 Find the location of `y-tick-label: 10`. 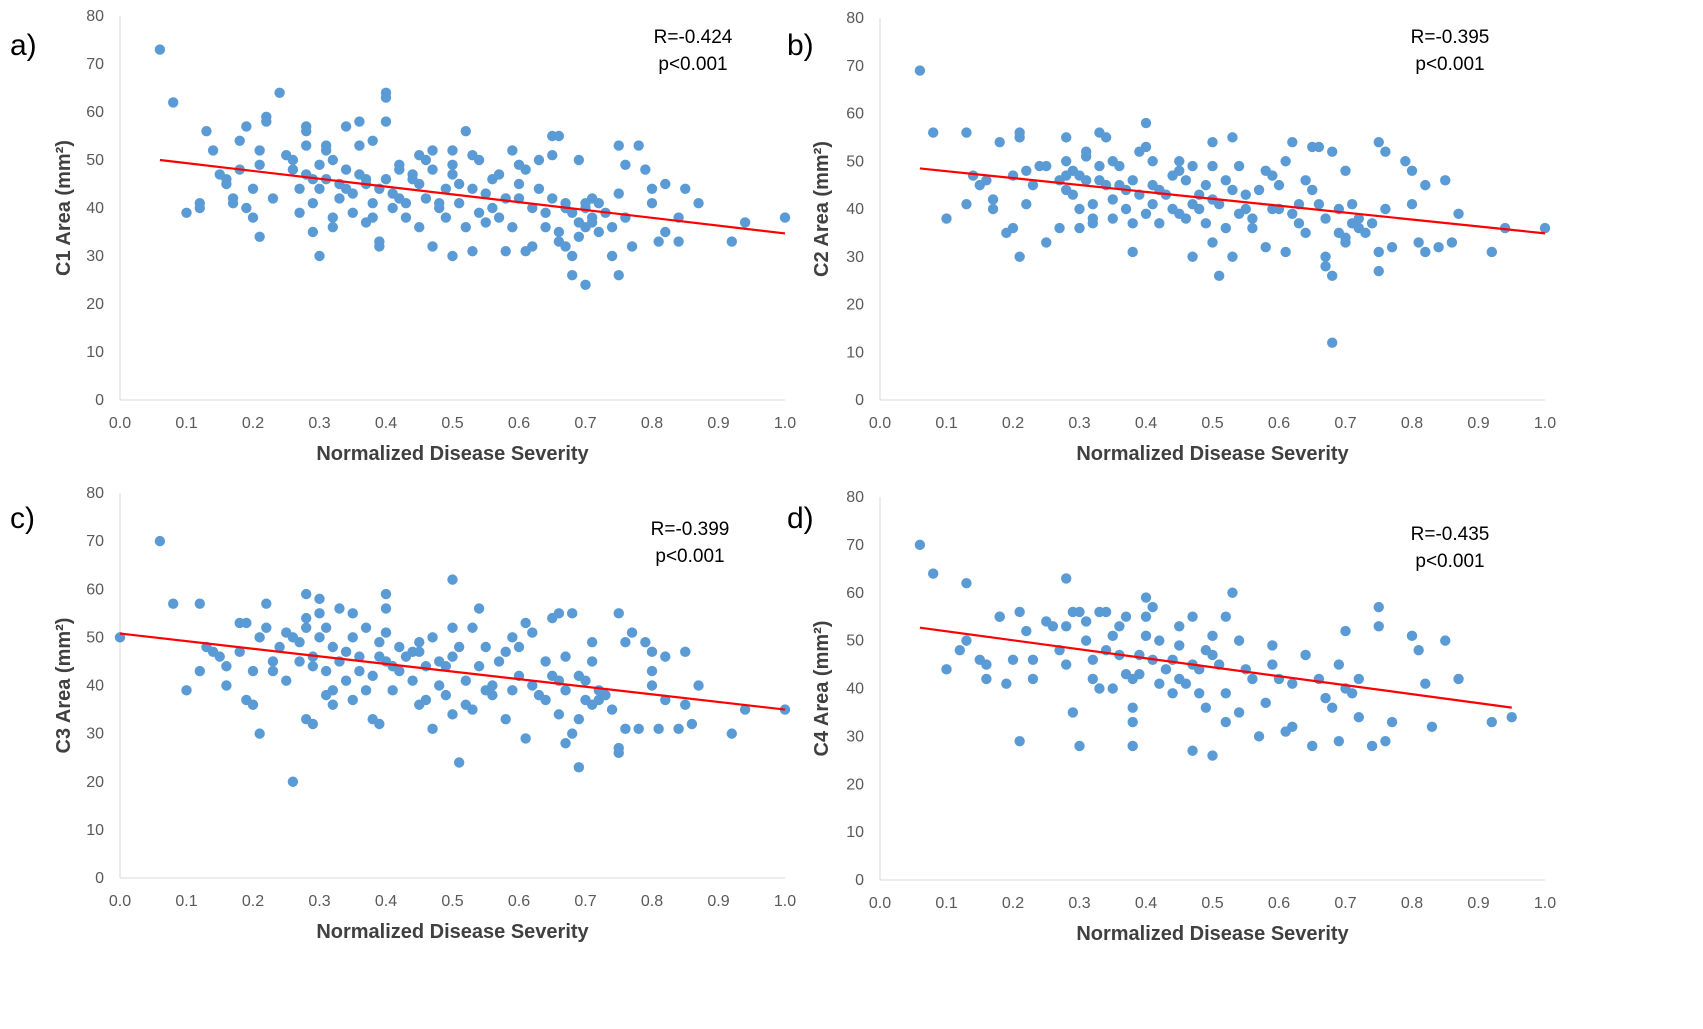

y-tick-label: 10 is located at coordinates (855, 352).